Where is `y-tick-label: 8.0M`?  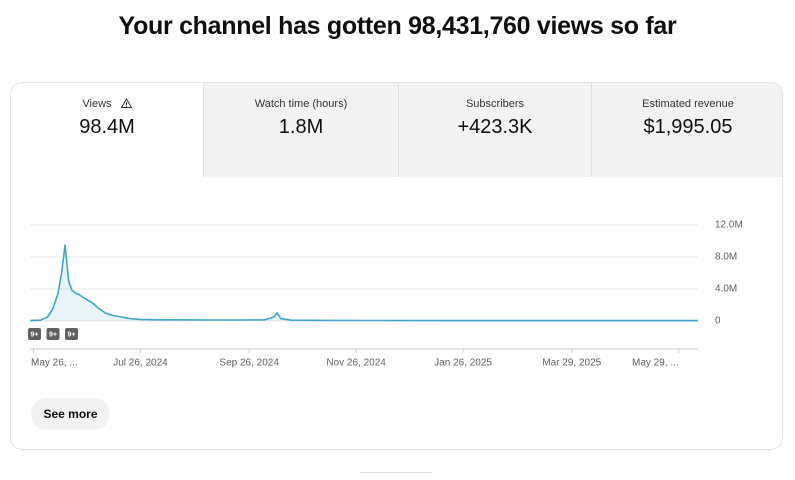 y-tick-label: 8.0M is located at coordinates (726, 257).